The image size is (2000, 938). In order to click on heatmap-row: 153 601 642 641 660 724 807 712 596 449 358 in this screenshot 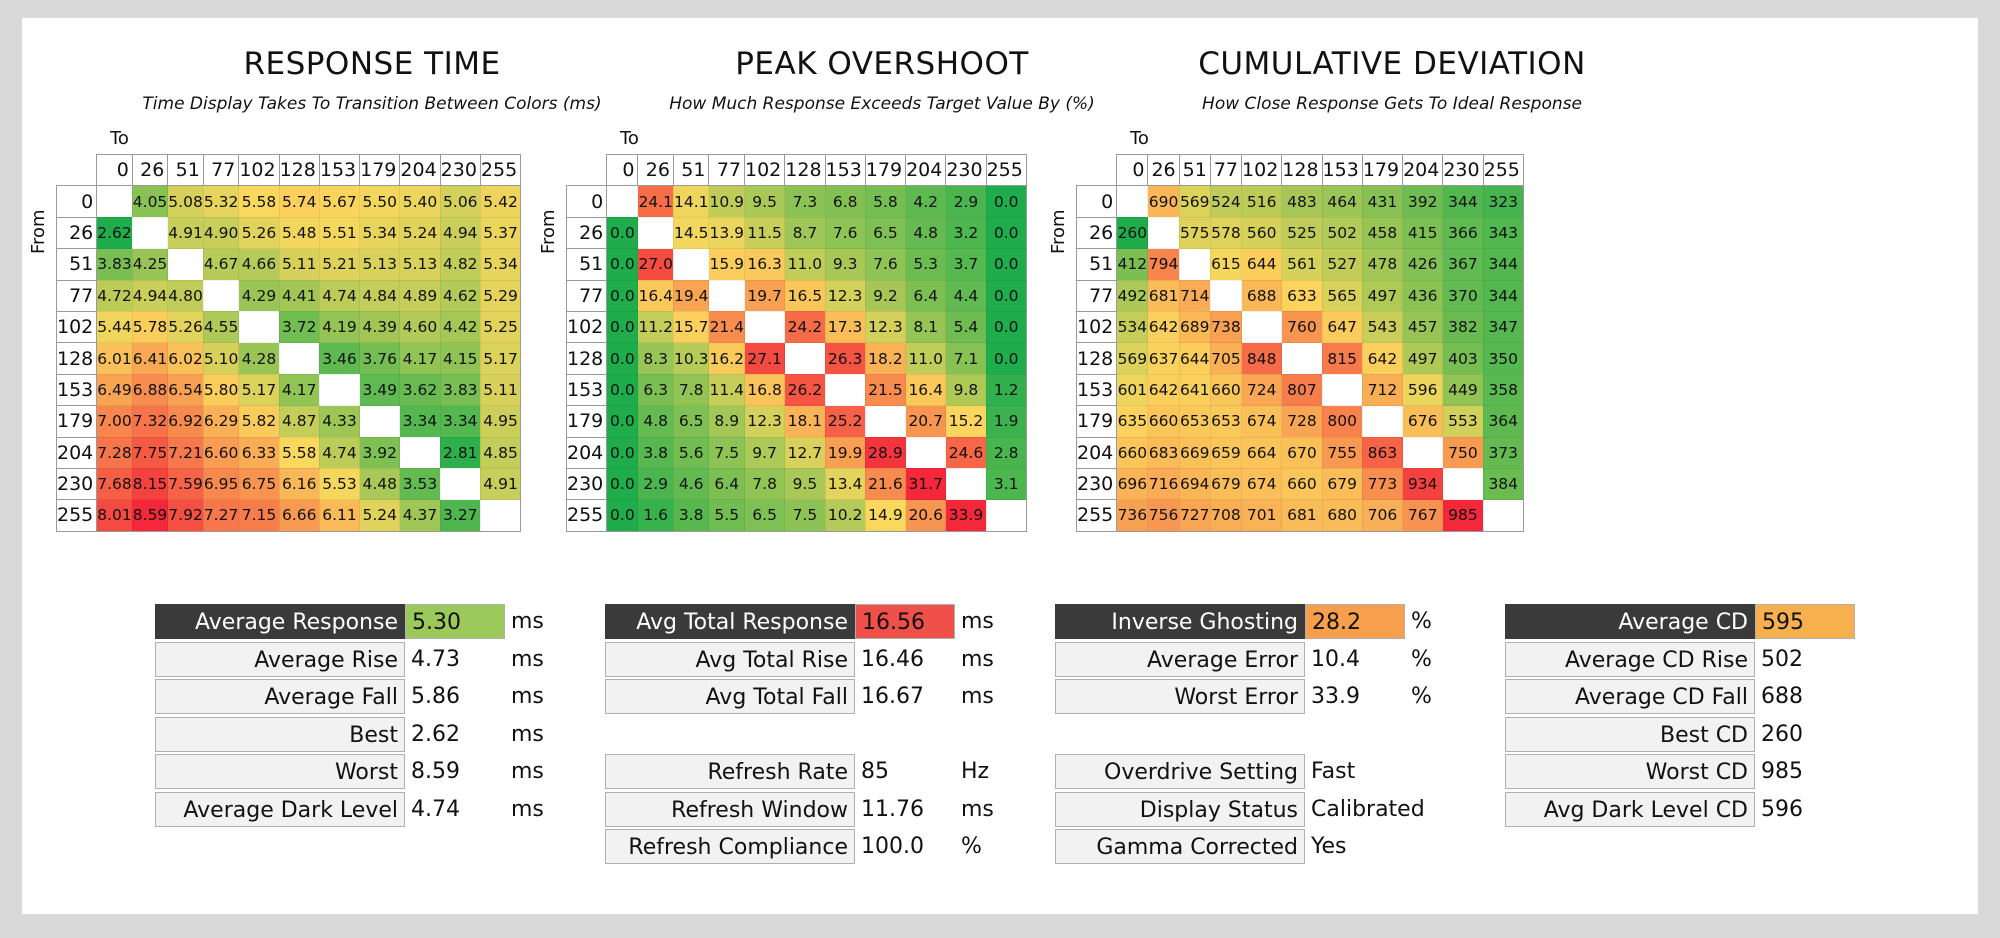, I will do `click(1299, 390)`.